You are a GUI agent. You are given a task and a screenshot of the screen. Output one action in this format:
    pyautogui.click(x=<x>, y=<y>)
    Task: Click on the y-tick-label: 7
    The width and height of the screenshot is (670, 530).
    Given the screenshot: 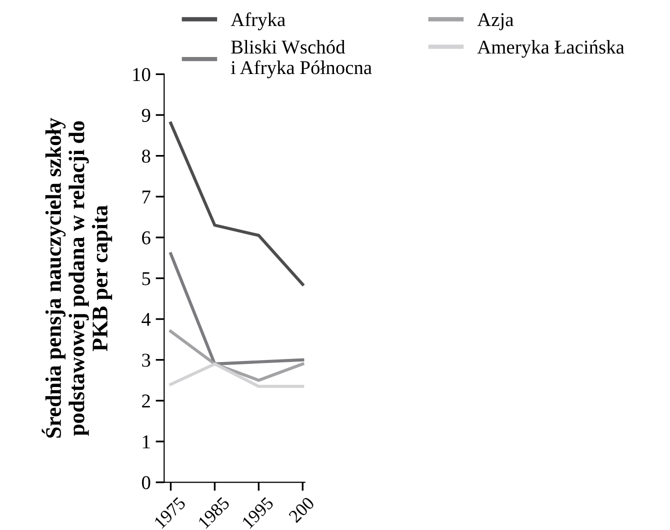 What is the action you would take?
    pyautogui.click(x=146, y=197)
    